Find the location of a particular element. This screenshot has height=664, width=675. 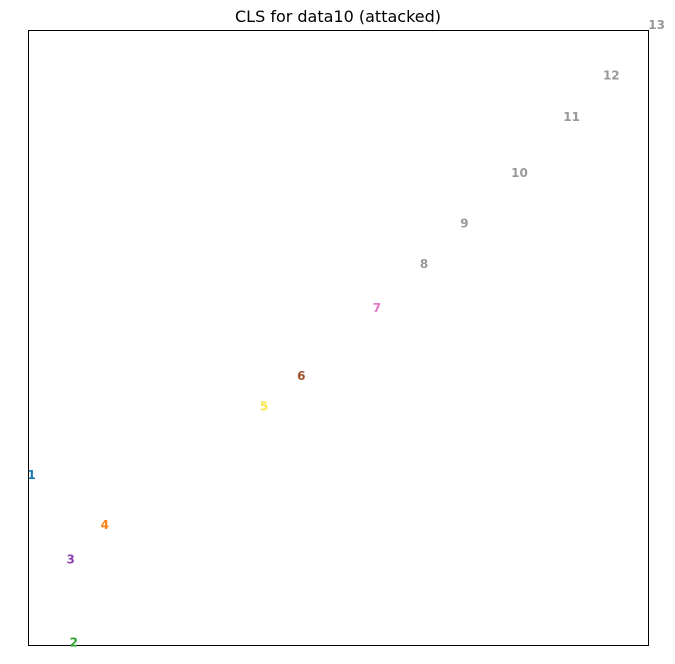

chart-title: CLS for data10 (attacked) is located at coordinates (338, 16).